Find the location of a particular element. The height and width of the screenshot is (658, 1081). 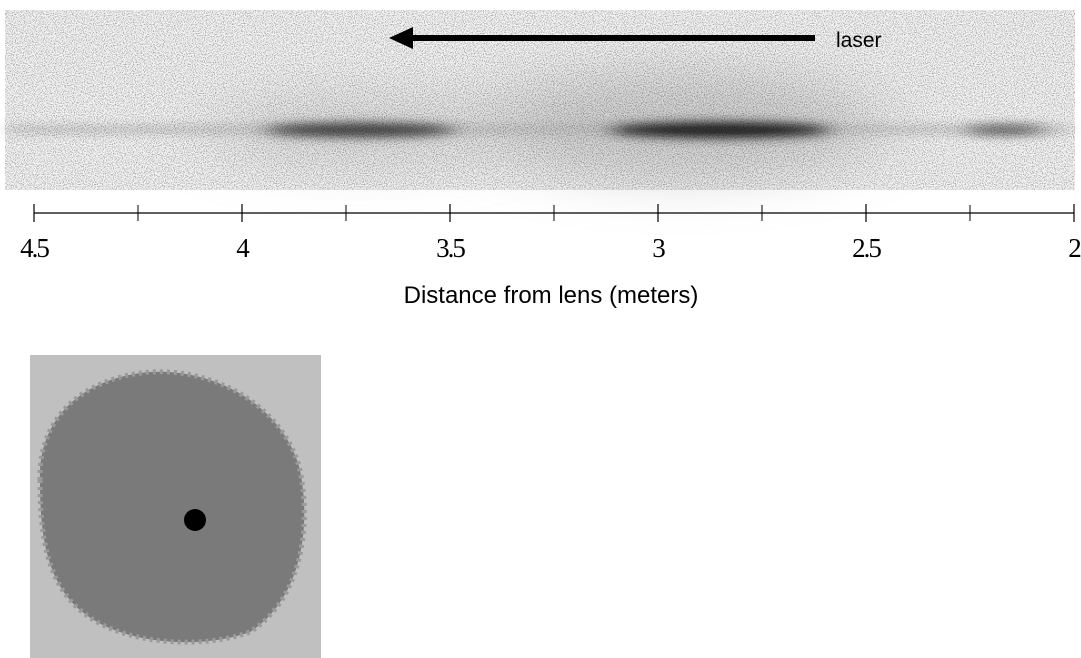

beam-profile-image is located at coordinates (175, 506).